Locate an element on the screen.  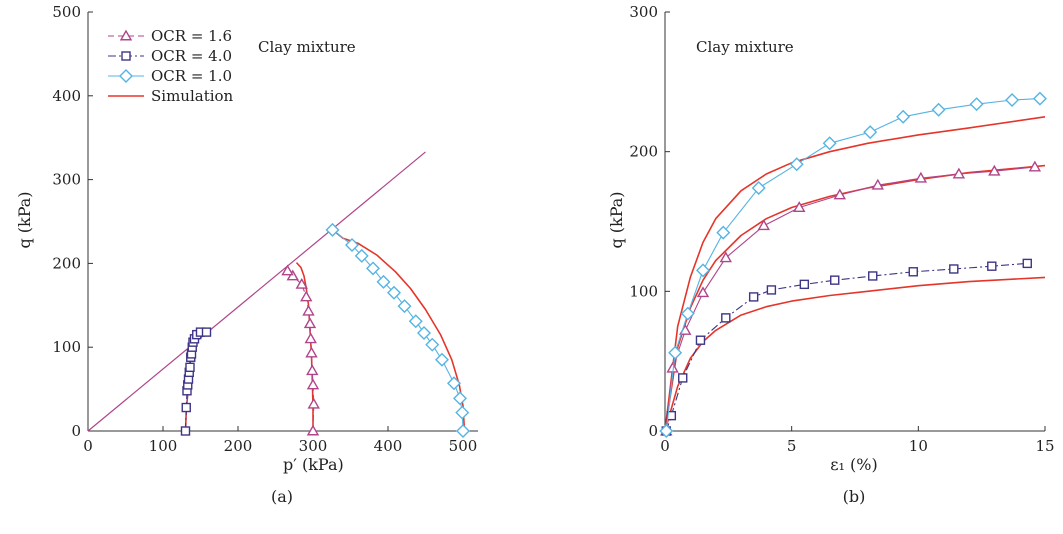
x-tick-label: 0 is located at coordinates (88, 446).